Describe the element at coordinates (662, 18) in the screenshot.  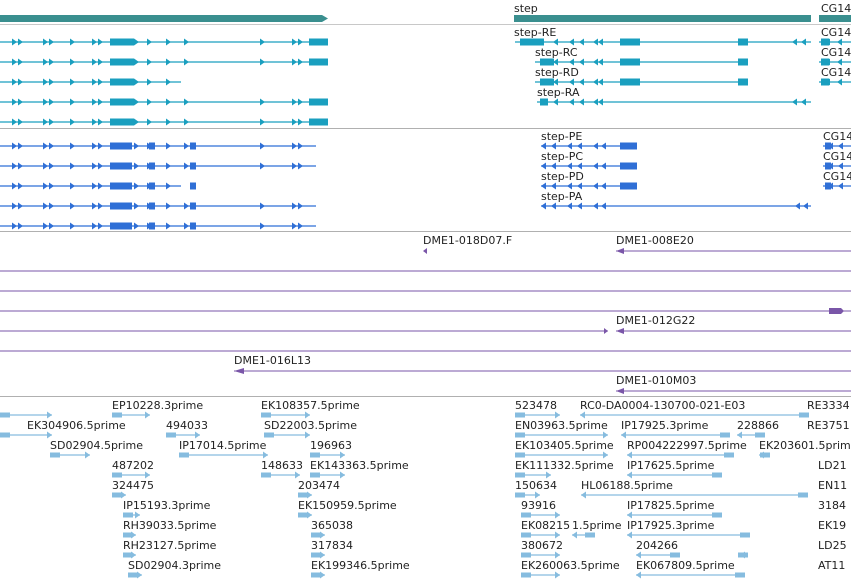
I see `gene-bar-step` at that location.